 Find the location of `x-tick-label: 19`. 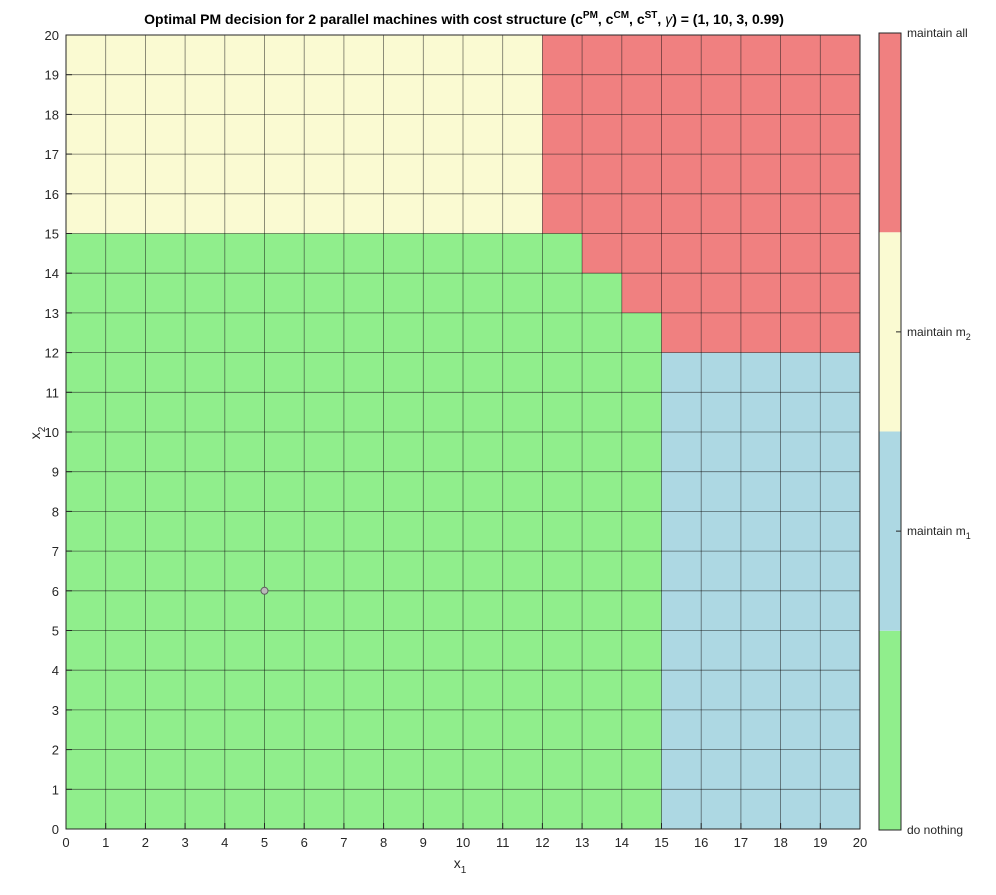

x-tick-label: 19 is located at coordinates (820, 842).